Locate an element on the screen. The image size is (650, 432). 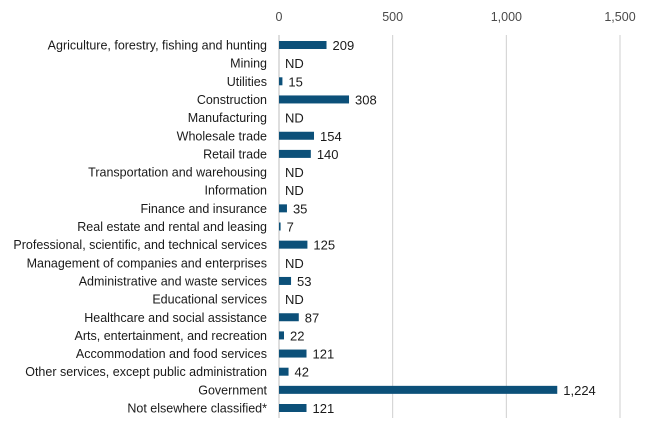
value-label: 7 is located at coordinates (290, 227).